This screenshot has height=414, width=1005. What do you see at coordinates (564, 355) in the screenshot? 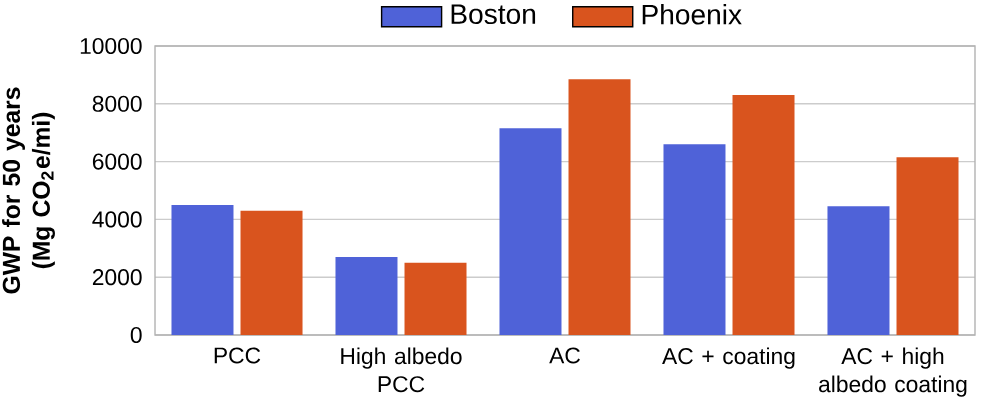
I see `x-tick-label: AC` at bounding box center [564, 355].